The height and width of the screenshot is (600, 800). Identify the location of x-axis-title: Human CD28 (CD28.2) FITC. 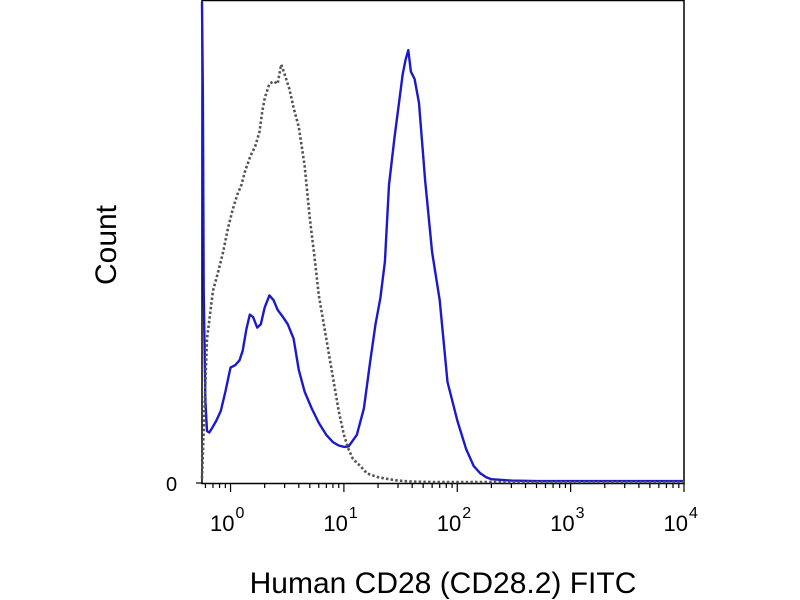
(443, 583).